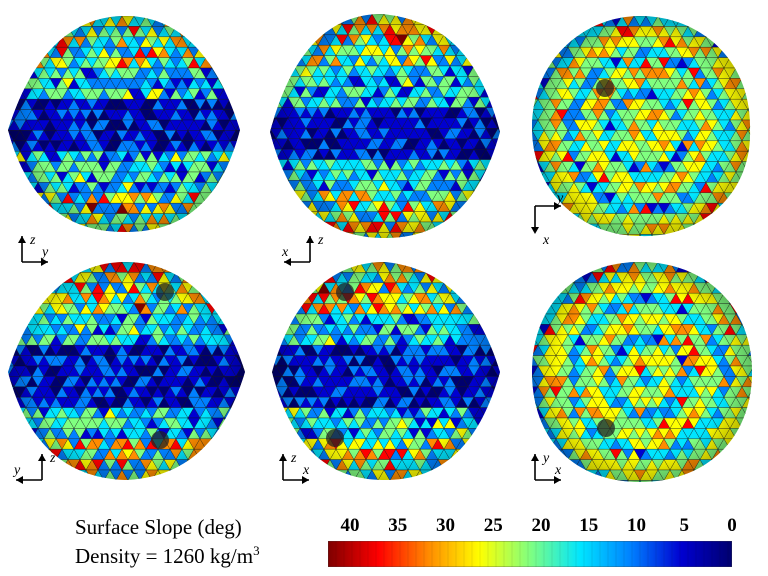 The width and height of the screenshot is (768, 576). I want to click on surface-slope-label: Surface Slope (deg), so click(158, 527).